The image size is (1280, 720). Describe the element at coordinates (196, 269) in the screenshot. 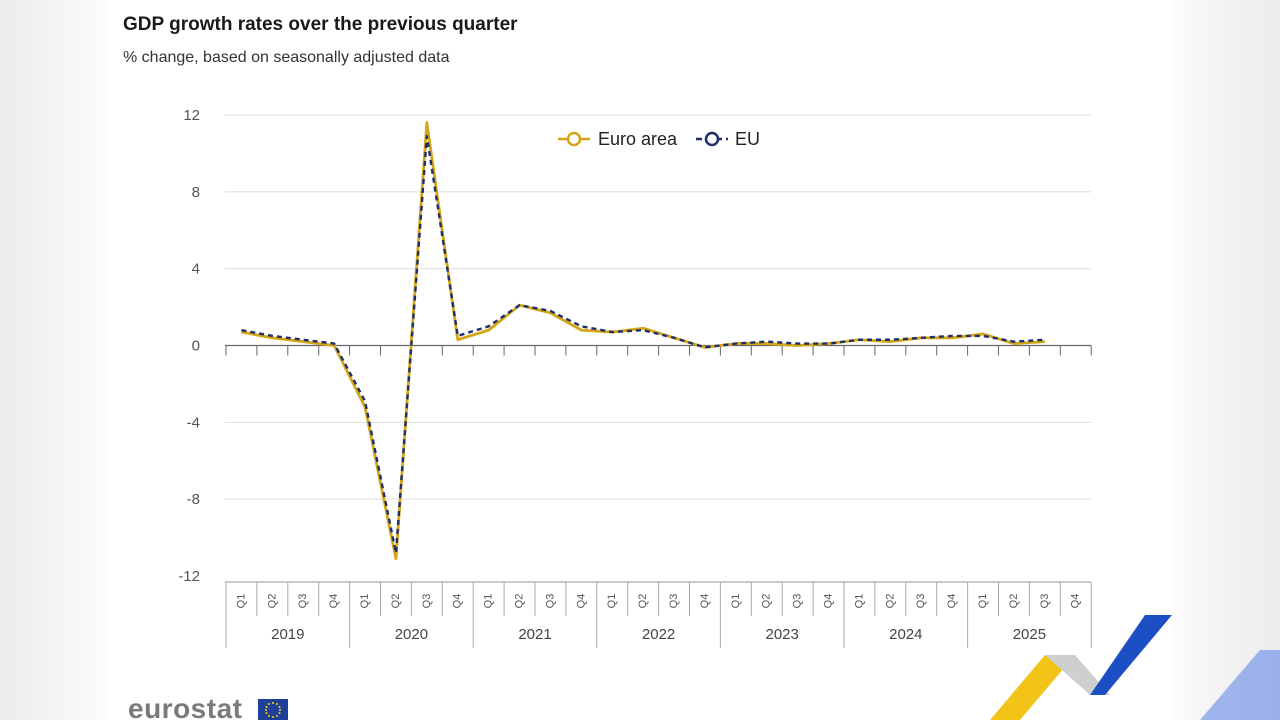

I see `y-tick-label: 4` at that location.